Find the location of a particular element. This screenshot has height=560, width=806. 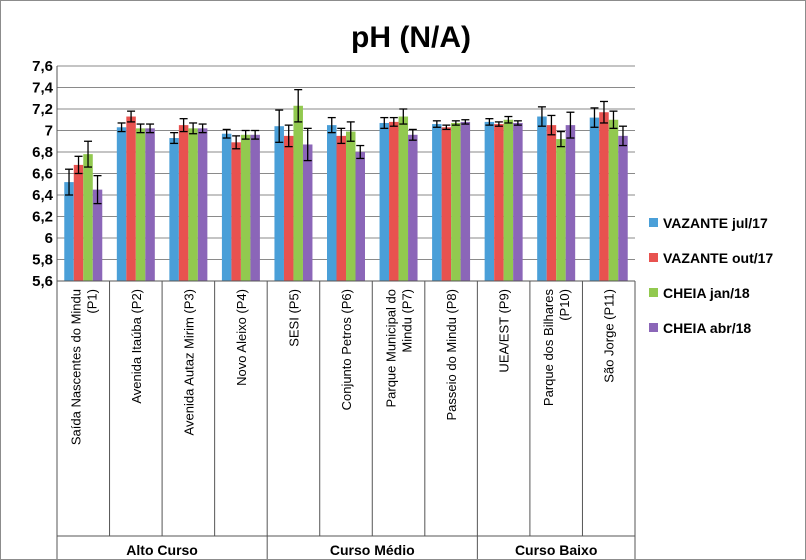

category-label: UEA/EST (P9) is located at coordinates (504, 331).